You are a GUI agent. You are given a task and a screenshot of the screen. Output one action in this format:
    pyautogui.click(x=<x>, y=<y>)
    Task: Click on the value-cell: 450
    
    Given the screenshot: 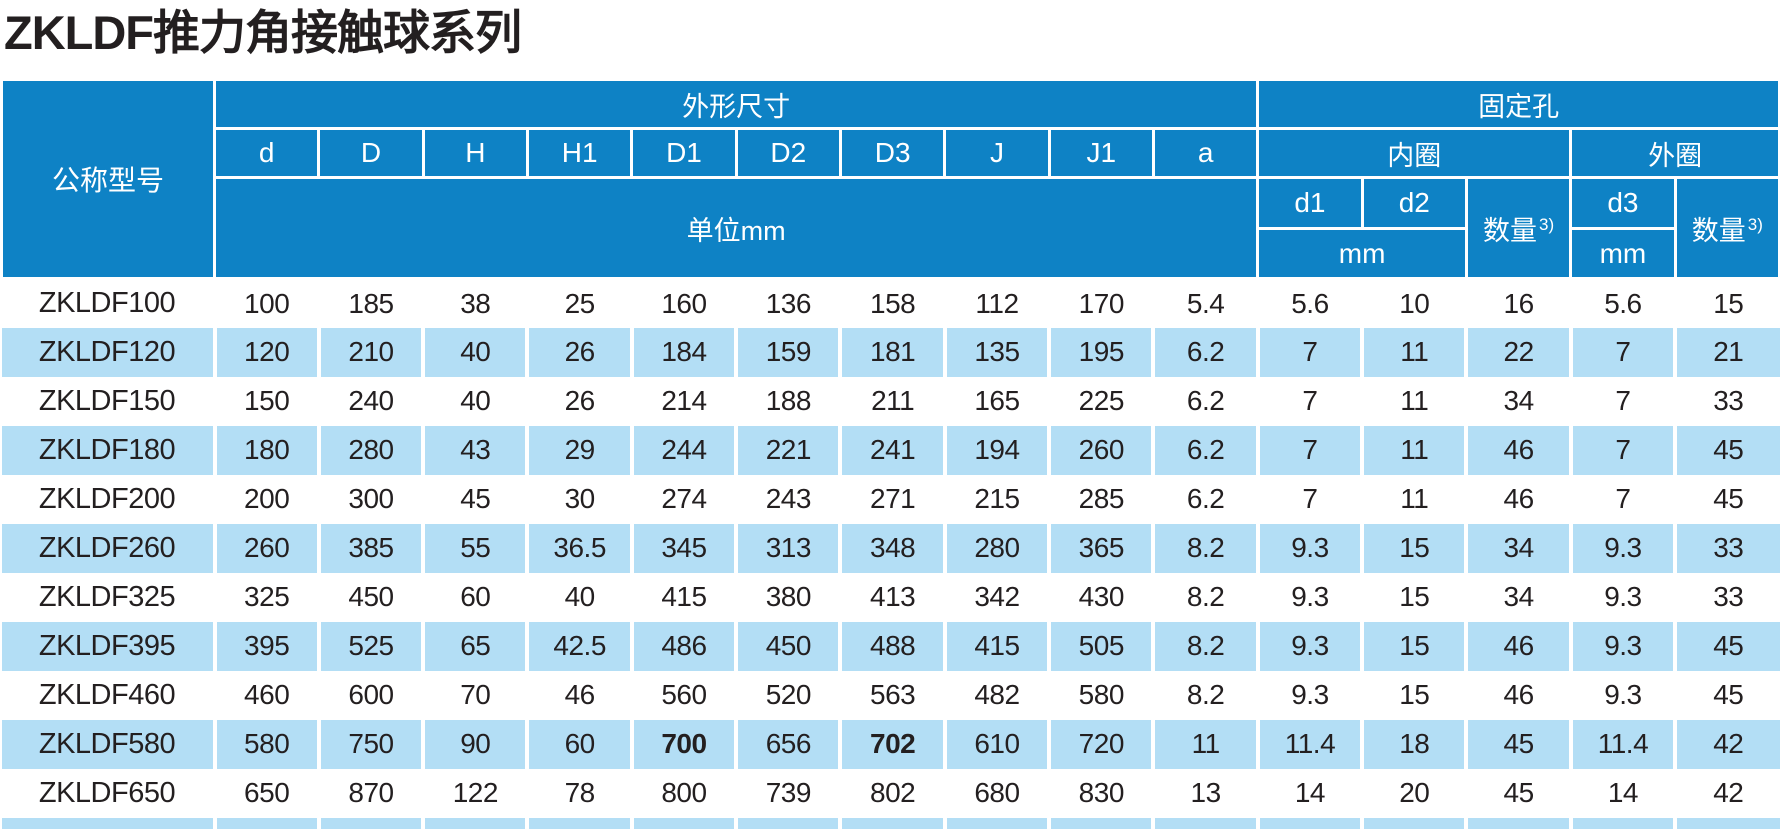 What is the action you would take?
    pyautogui.click(x=787, y=646)
    